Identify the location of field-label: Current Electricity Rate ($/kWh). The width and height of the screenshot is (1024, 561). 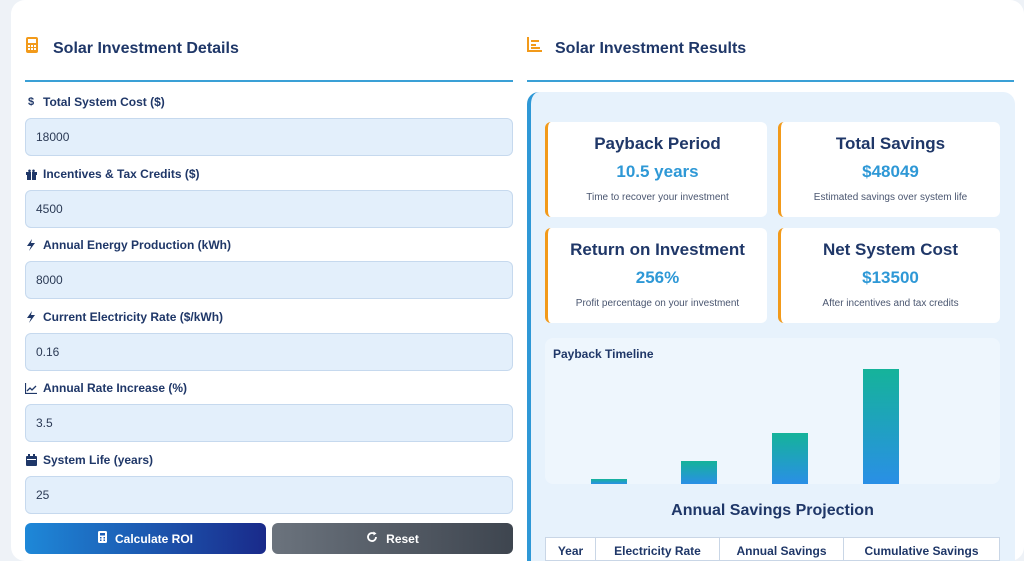
(133, 317).